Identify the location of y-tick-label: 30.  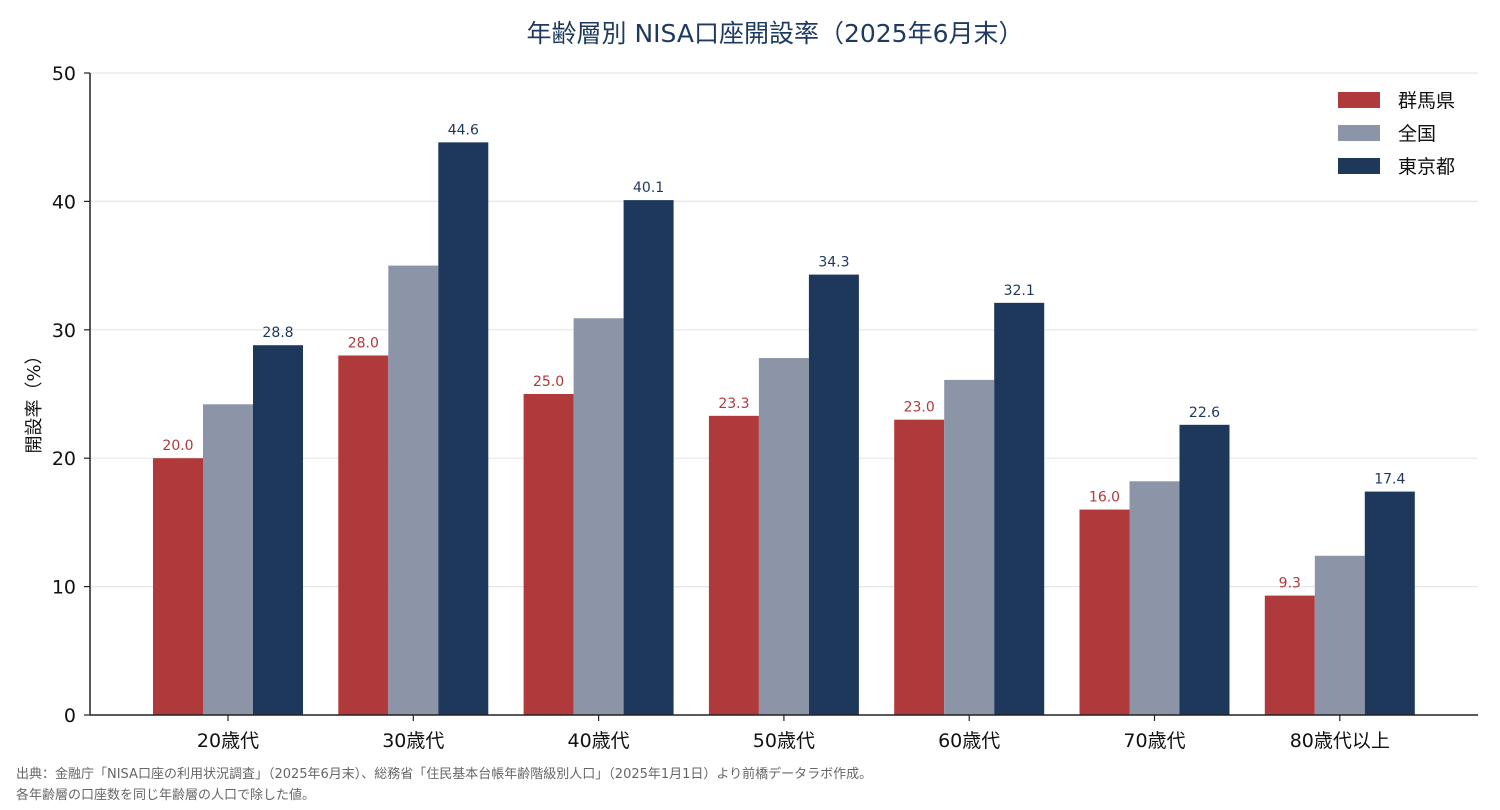
(64, 331).